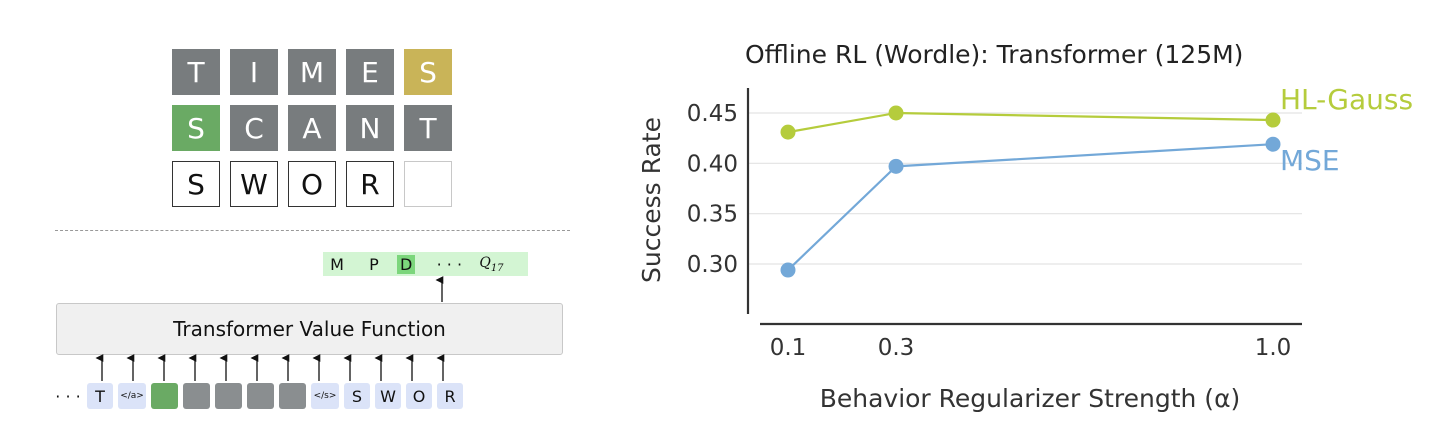 The image size is (1451, 433). What do you see at coordinates (450, 396) in the screenshot?
I see `token: R` at bounding box center [450, 396].